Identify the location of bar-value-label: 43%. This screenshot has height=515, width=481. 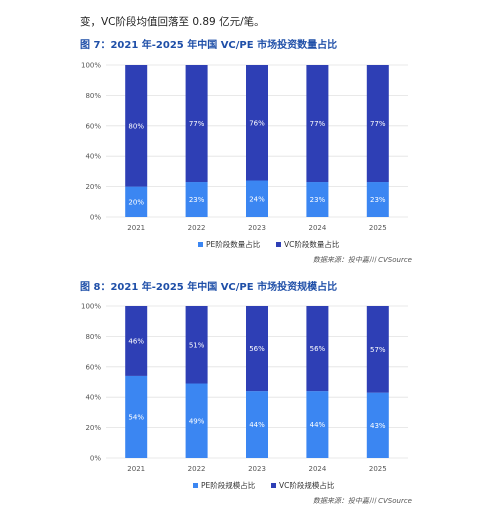
(378, 426).